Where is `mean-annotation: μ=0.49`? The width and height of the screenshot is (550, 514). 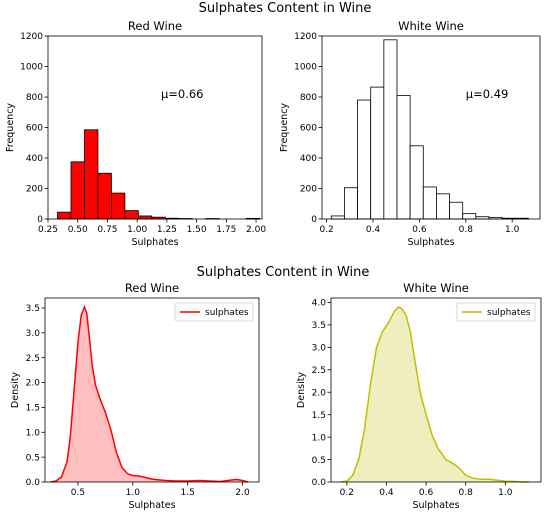
mean-annotation: μ=0.49 is located at coordinates (487, 94).